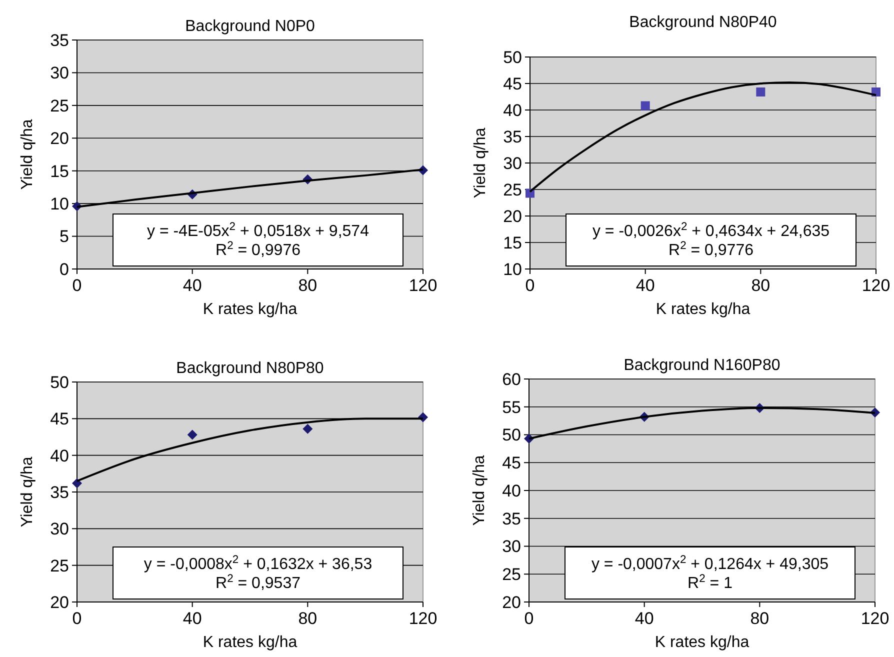 The image size is (894, 657). Describe the element at coordinates (258, 230) in the screenshot. I see `annotation: y = -4E-05x$^{2}$ + 0,0518x + 9,574` at that location.